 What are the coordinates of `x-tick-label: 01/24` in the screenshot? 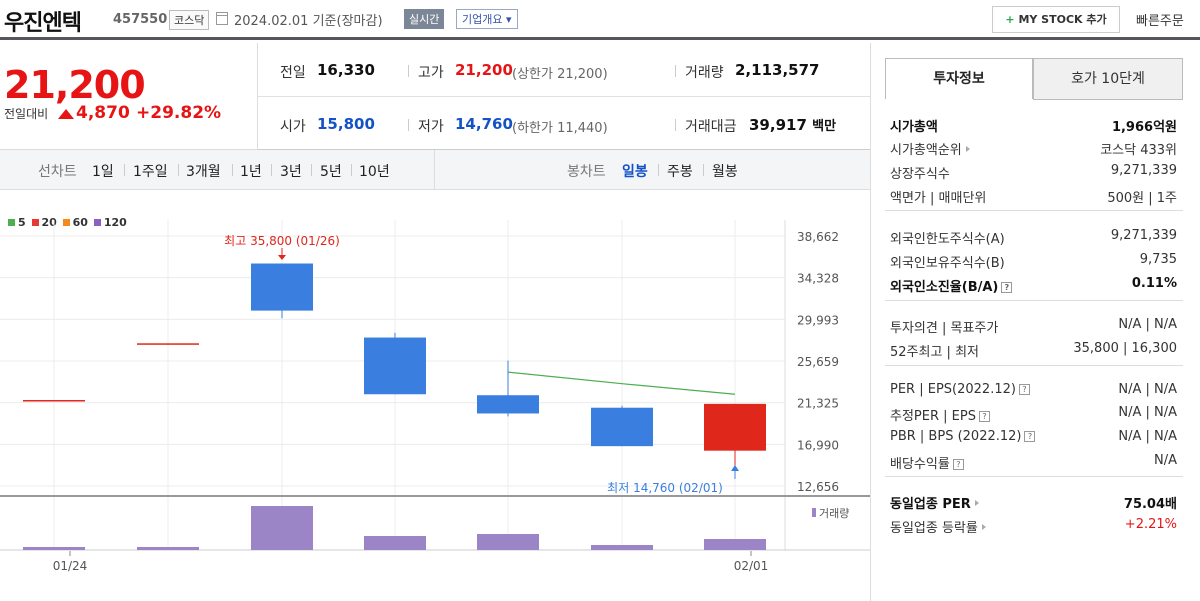 It's located at (70, 566).